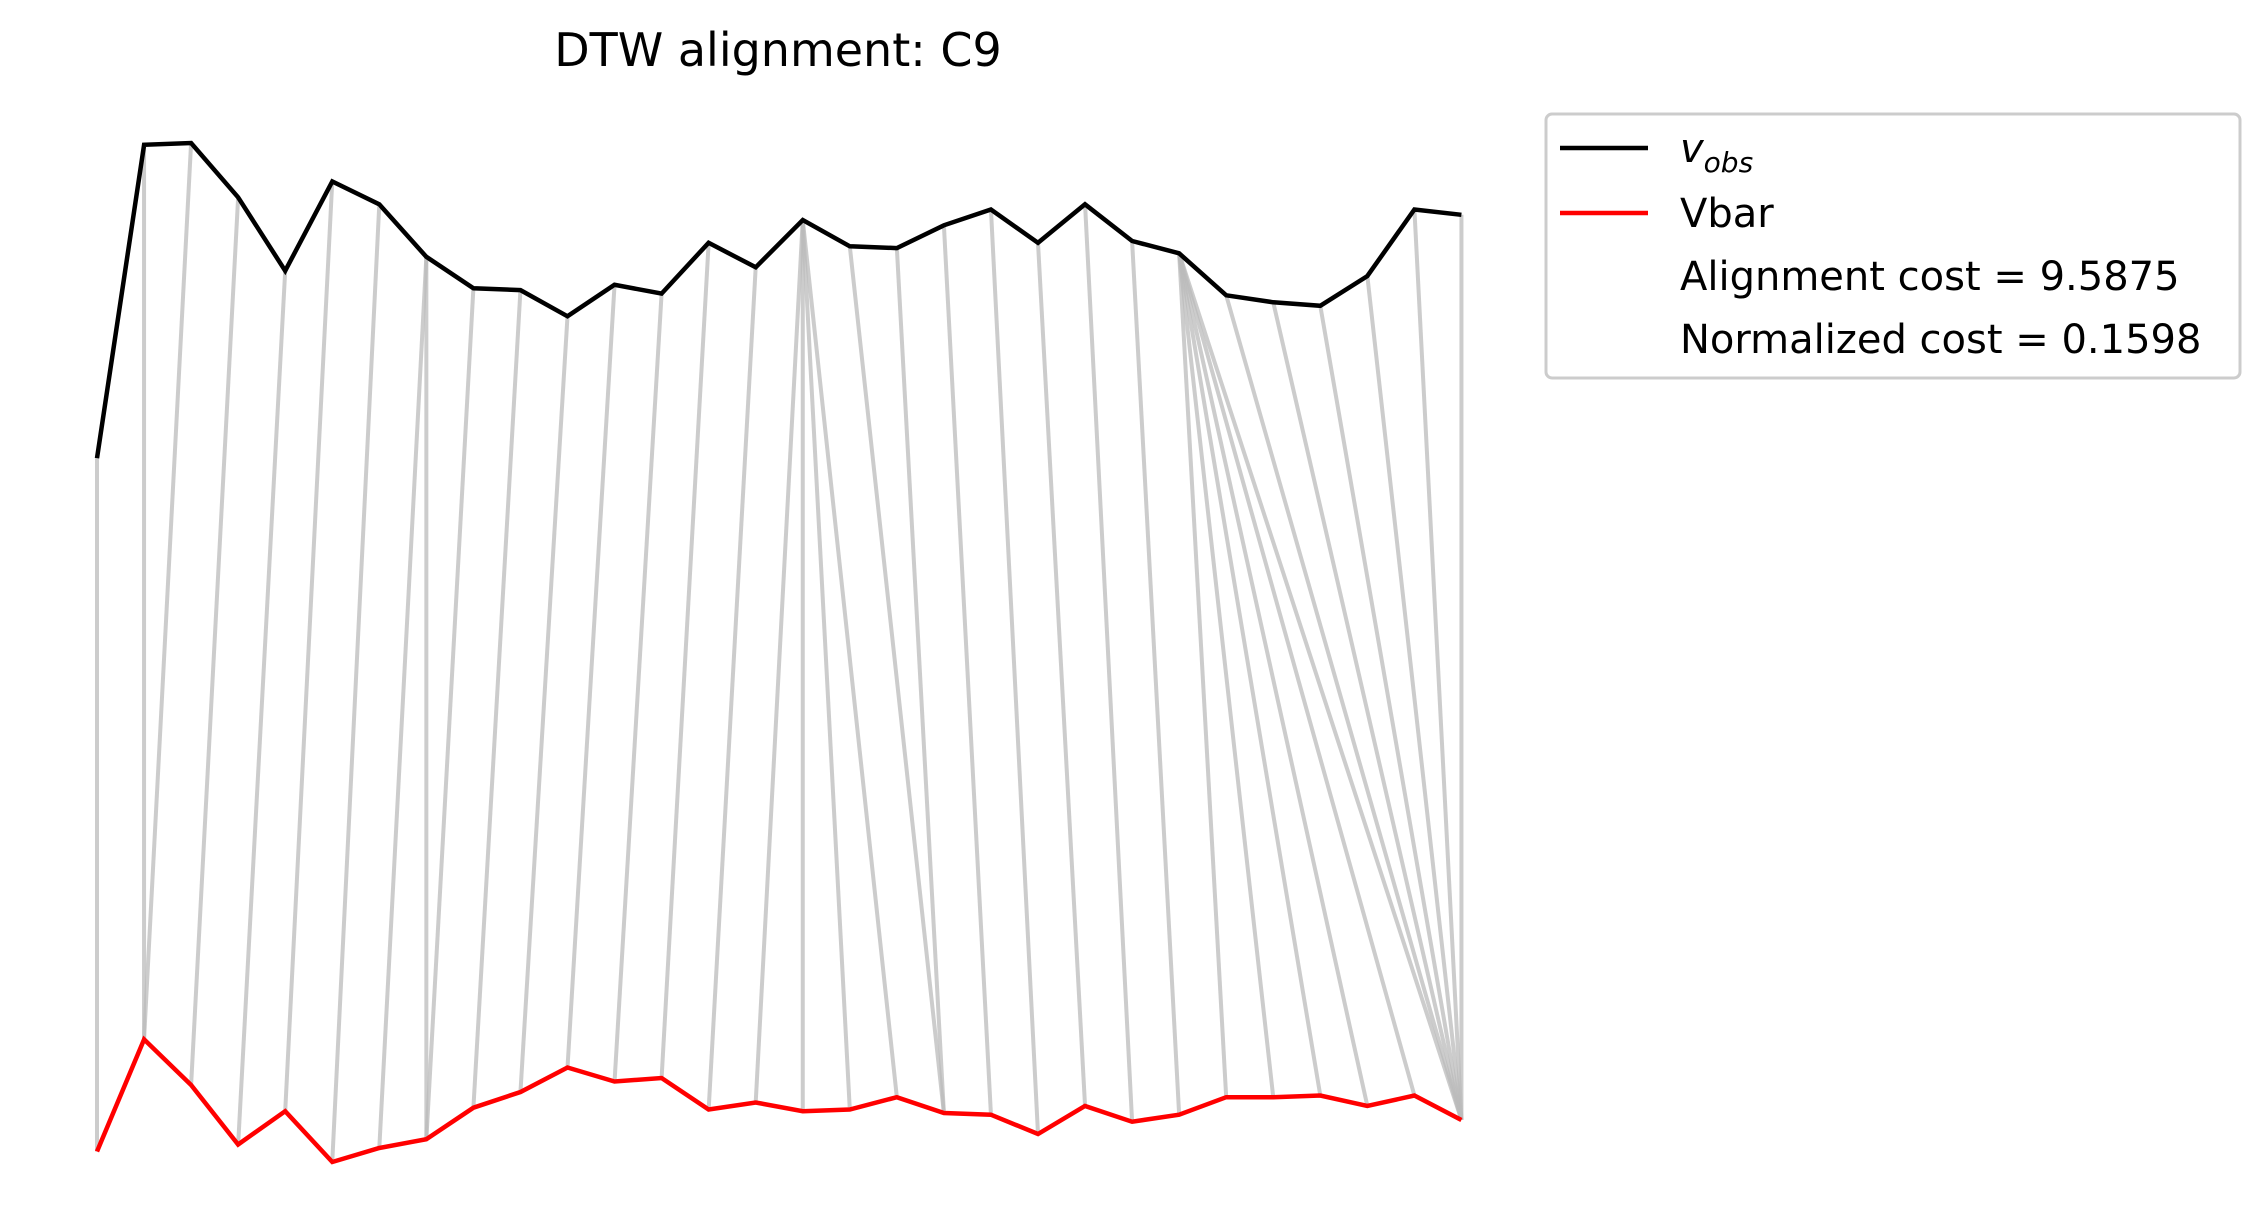  What do you see at coordinates (1656, 152) in the screenshot?
I see `legend-entry-vobs: vobs` at bounding box center [1656, 152].